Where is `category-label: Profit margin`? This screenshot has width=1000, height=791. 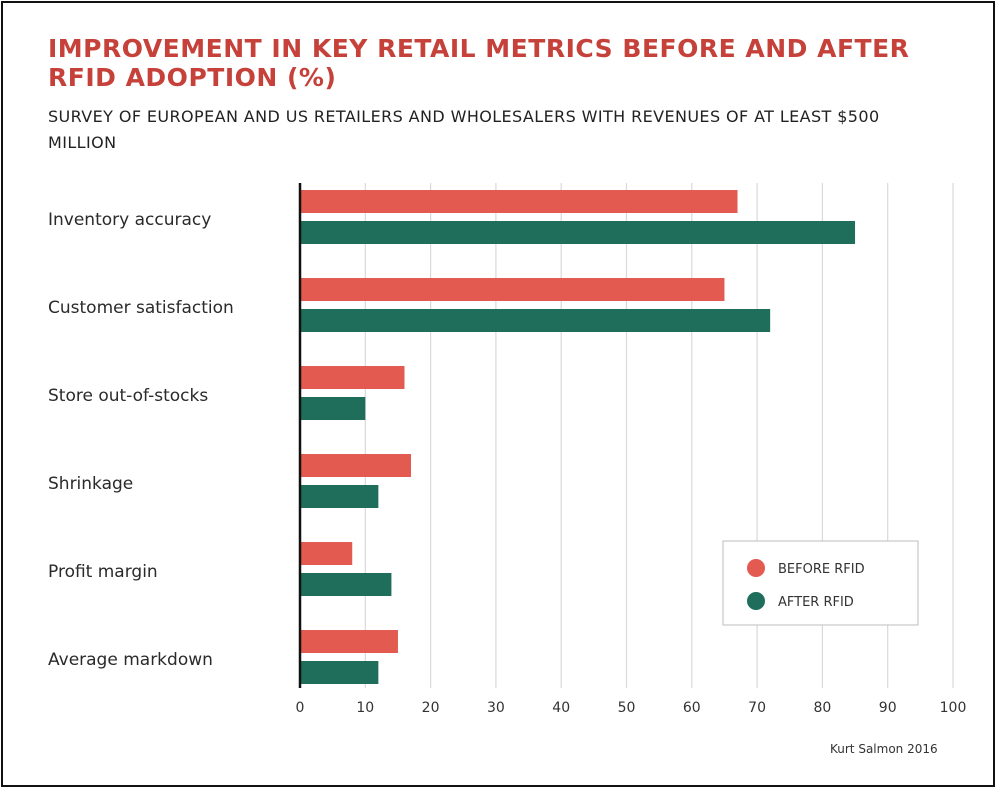
category-label: Profit margin is located at coordinates (103, 572).